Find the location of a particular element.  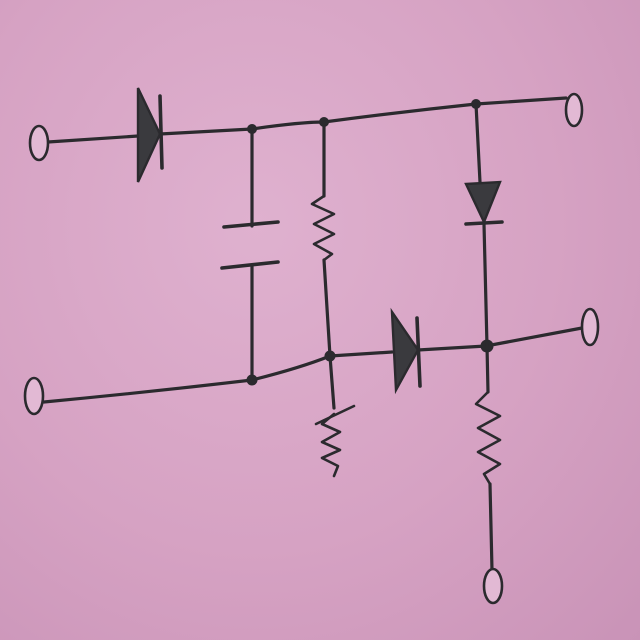

wire-top-left-to-d1 is located at coordinates (93, 139).